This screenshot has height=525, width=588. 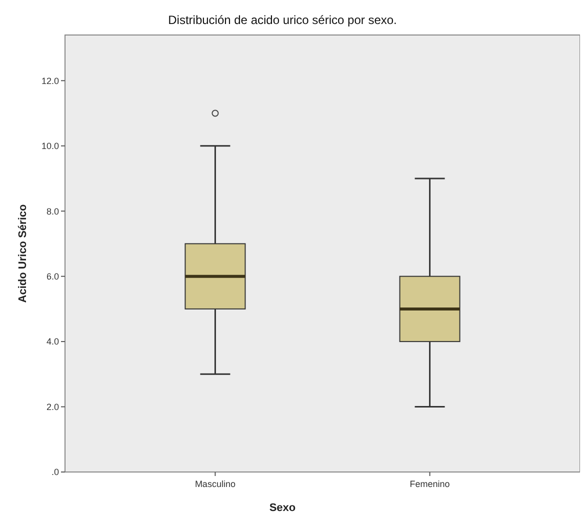 I want to click on y-tick-label: 4.0, so click(x=52, y=341).